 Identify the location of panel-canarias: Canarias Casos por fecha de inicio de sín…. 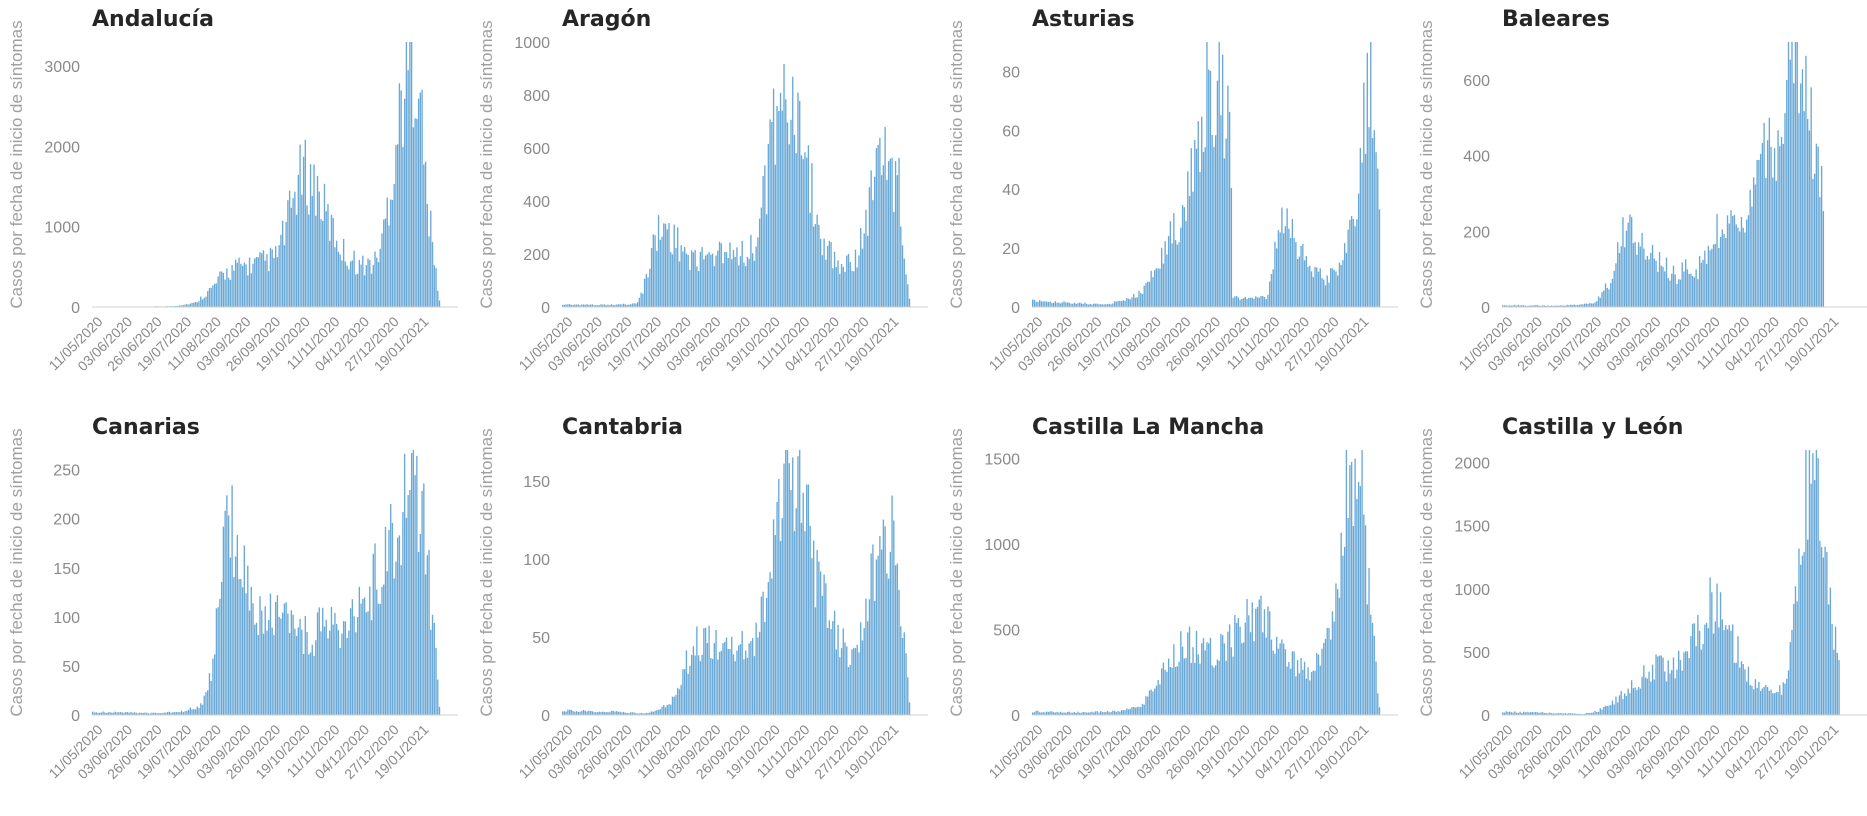
(234, 612).